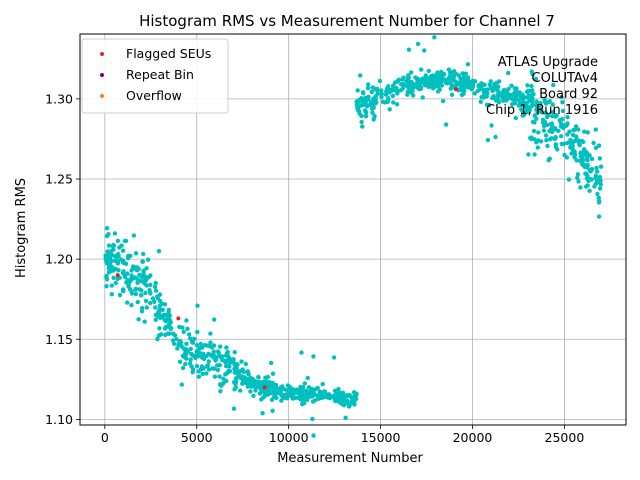 This screenshot has width=640, height=480. What do you see at coordinates (59, 98) in the screenshot?
I see `y-tick-label: 1.30` at bounding box center [59, 98].